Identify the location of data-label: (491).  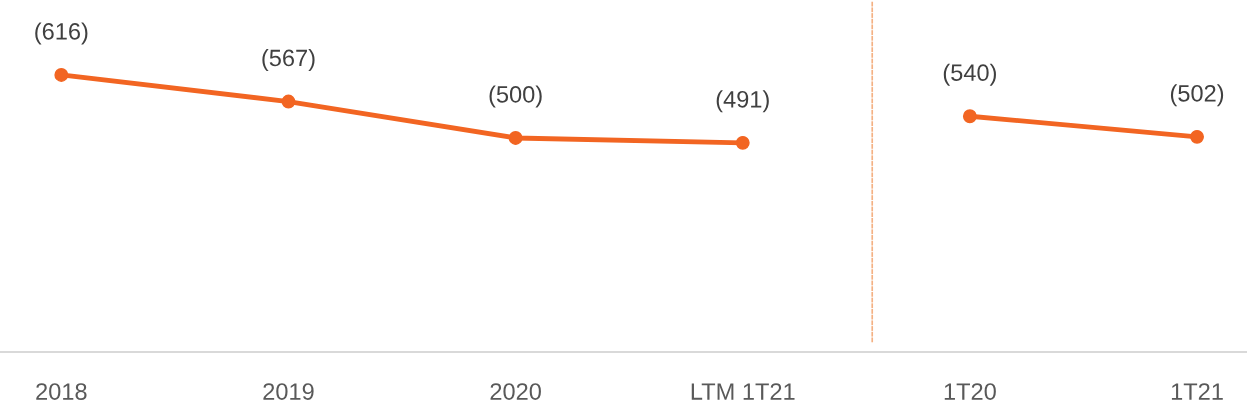
(742, 101).